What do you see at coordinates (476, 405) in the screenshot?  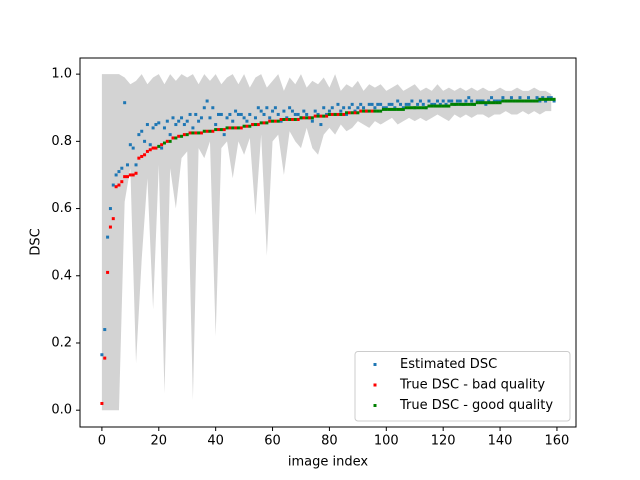 I see `legend-label: True DSC - good quality` at bounding box center [476, 405].